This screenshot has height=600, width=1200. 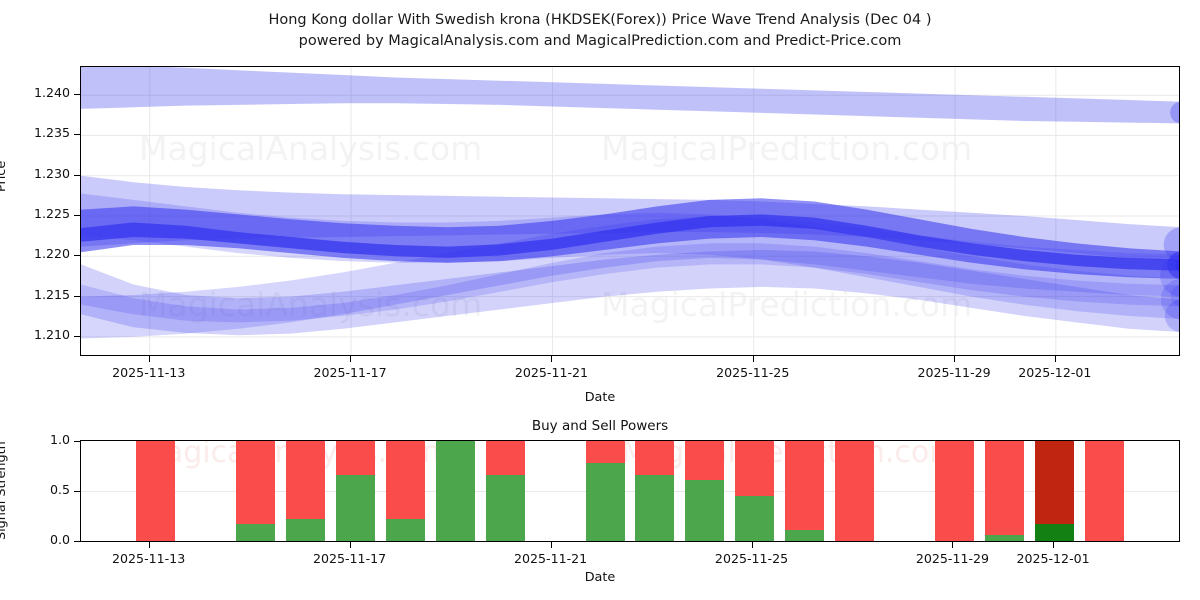 I want to click on price-ytick-label: 1.235, so click(x=51, y=133).